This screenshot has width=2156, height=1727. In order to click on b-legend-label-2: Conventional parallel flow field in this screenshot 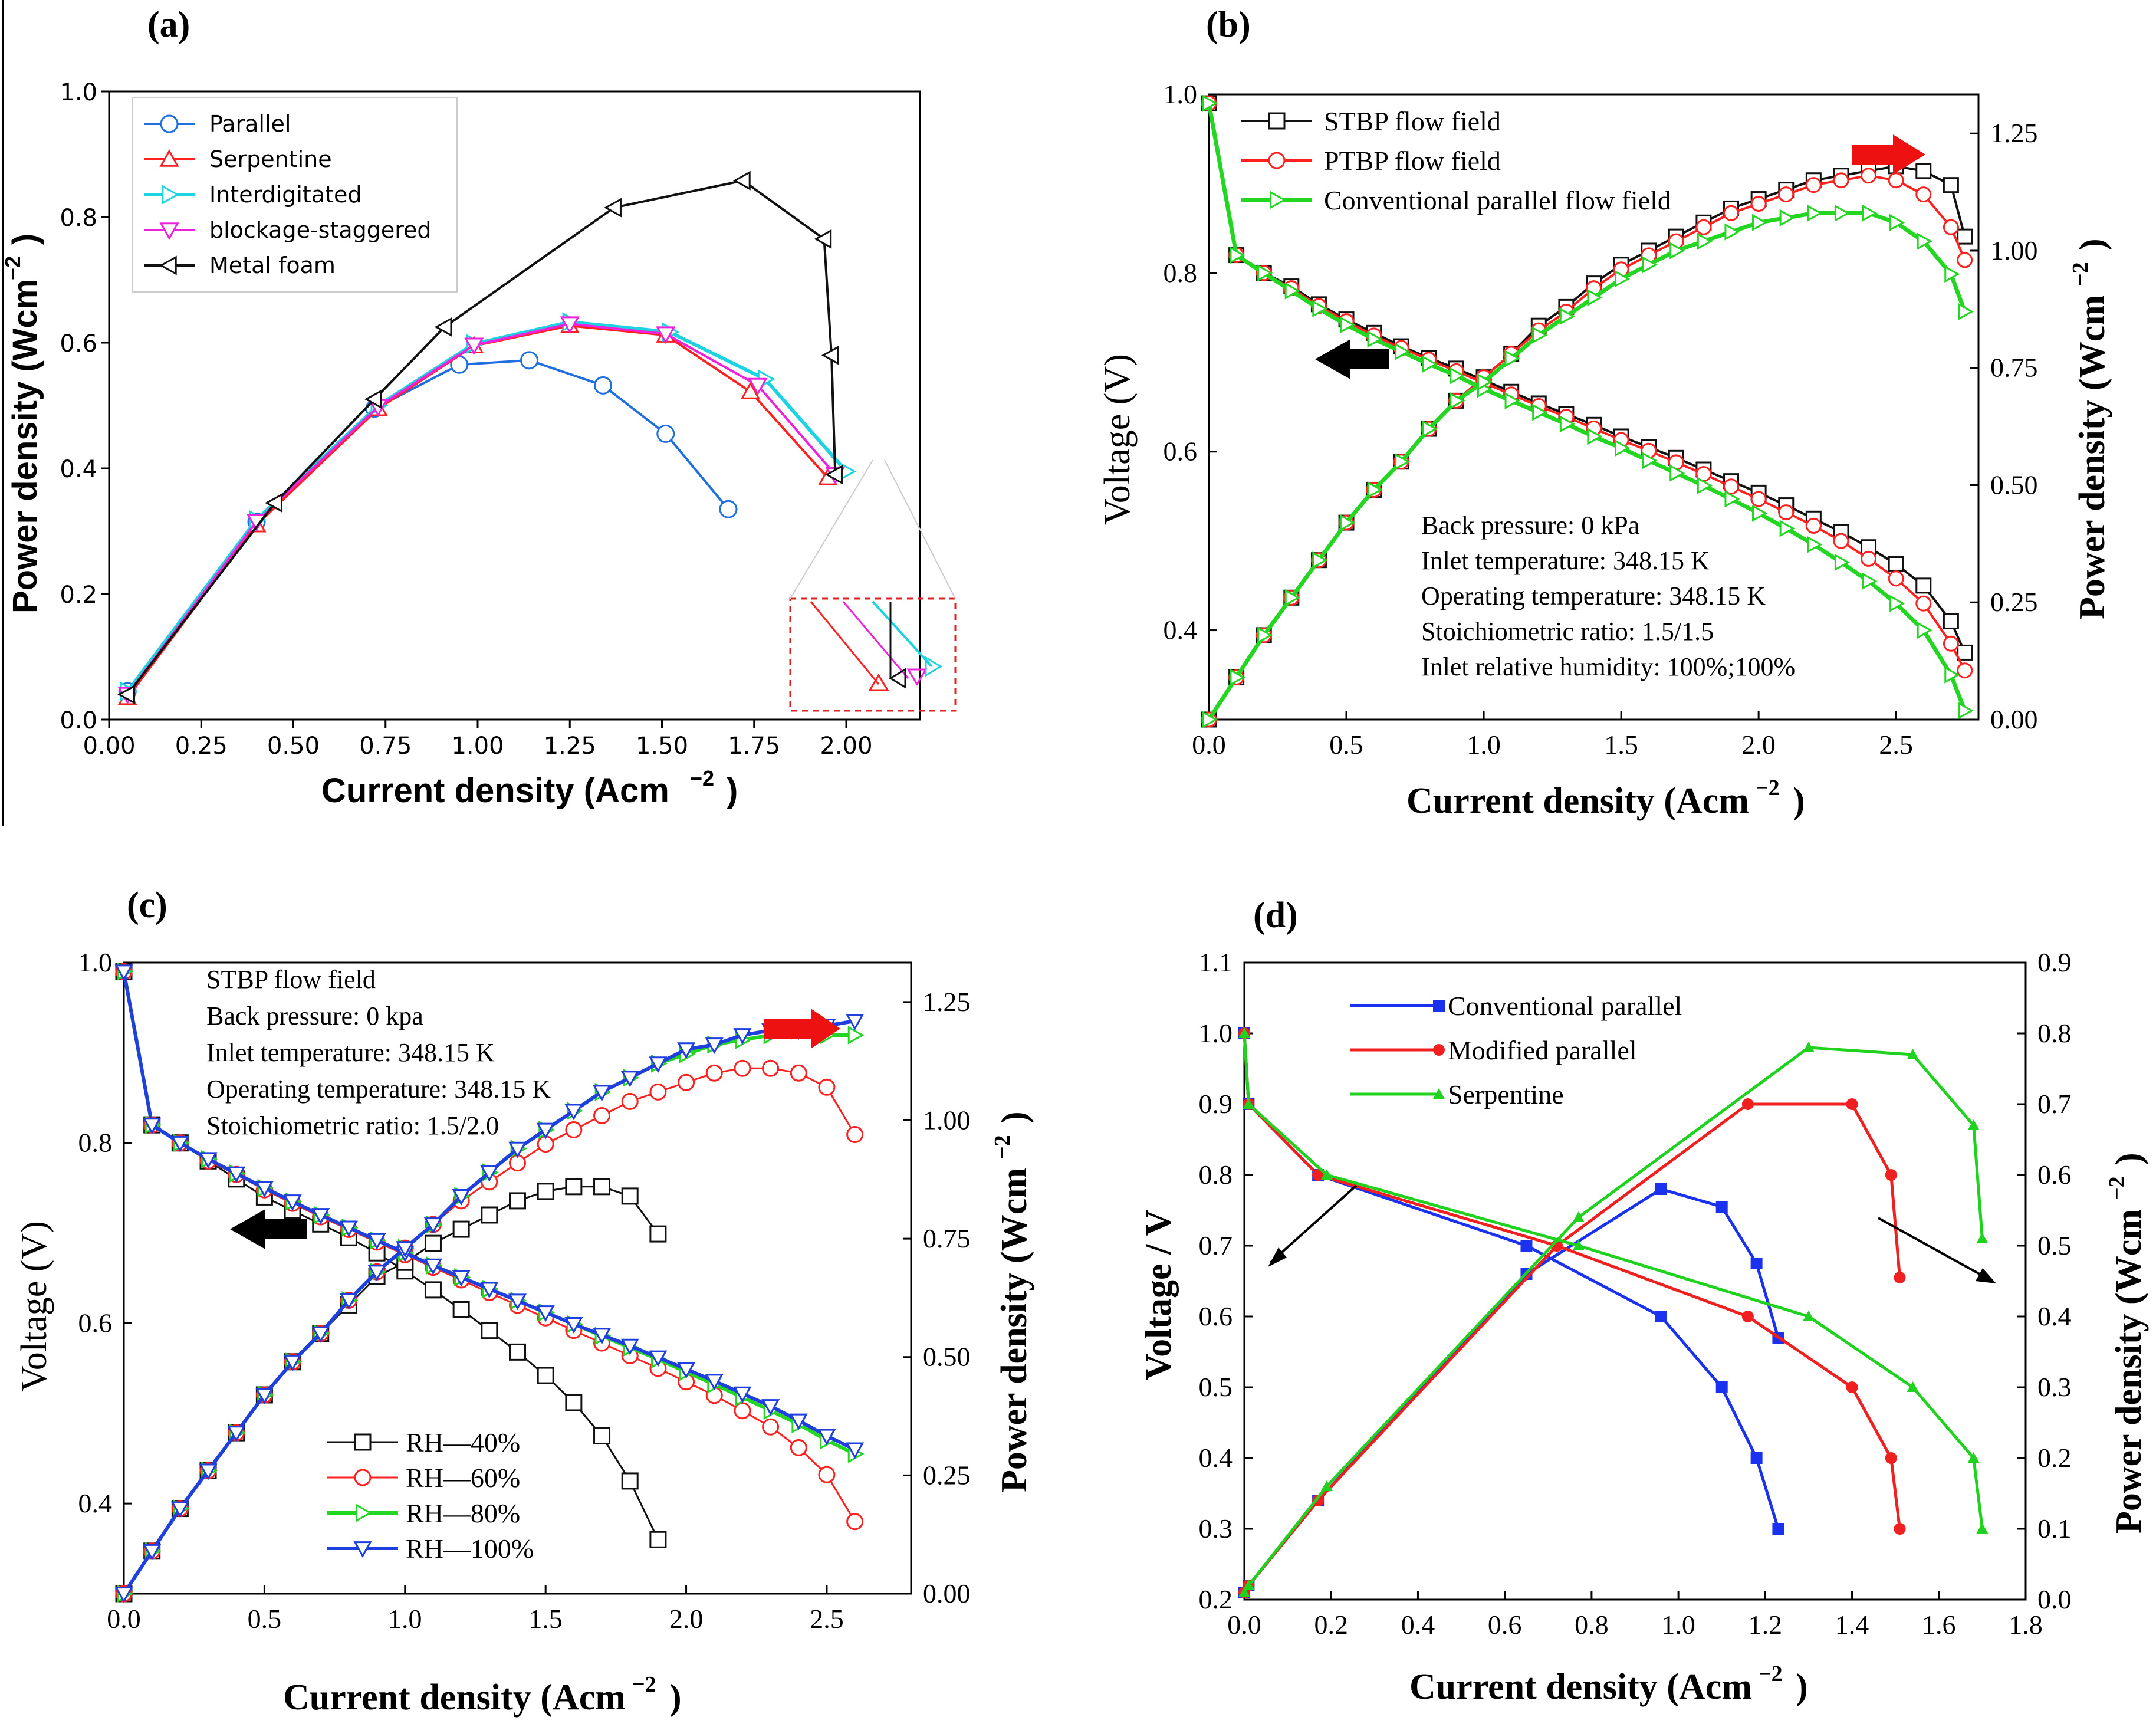, I will do `click(1497, 200)`.